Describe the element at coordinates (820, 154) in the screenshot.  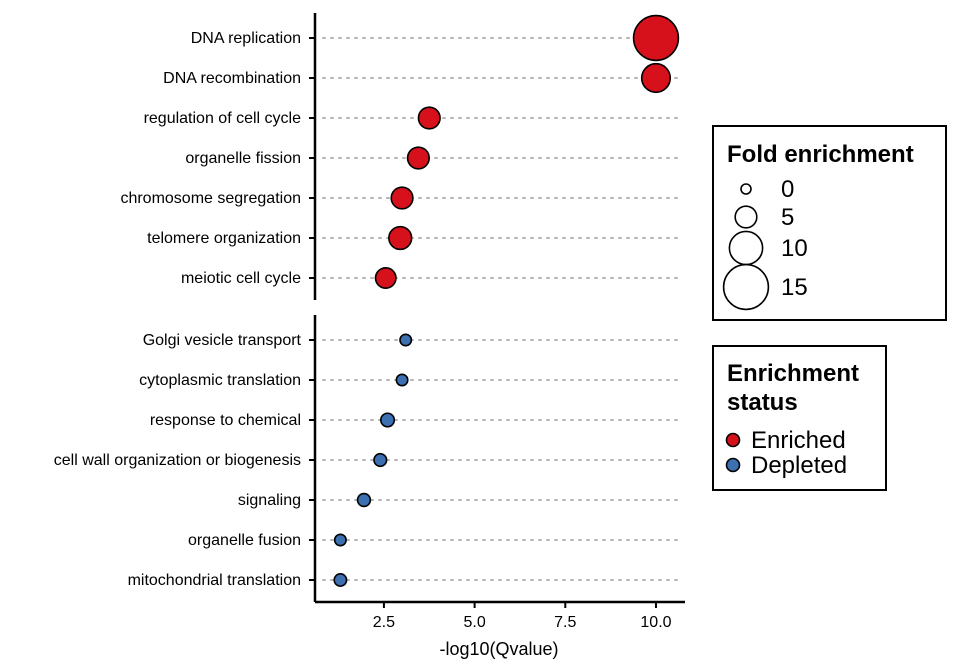
I see `size-legend-title: Fold enrichment` at that location.